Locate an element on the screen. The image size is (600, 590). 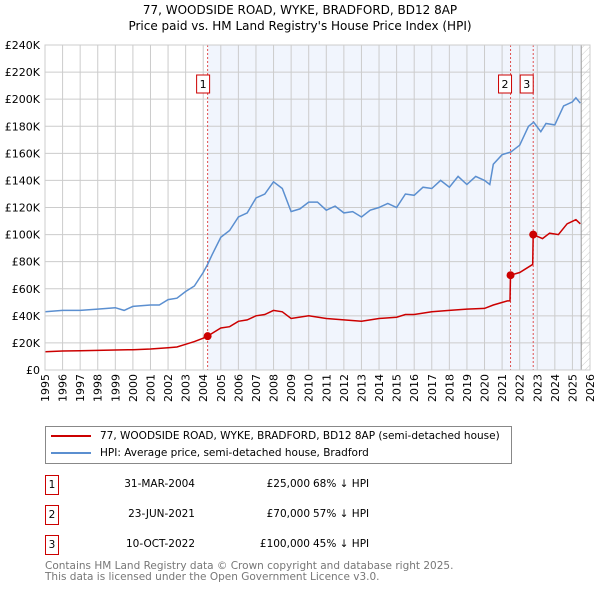
transaction-date: 10-OCT-2022 is located at coordinates (160, 544).